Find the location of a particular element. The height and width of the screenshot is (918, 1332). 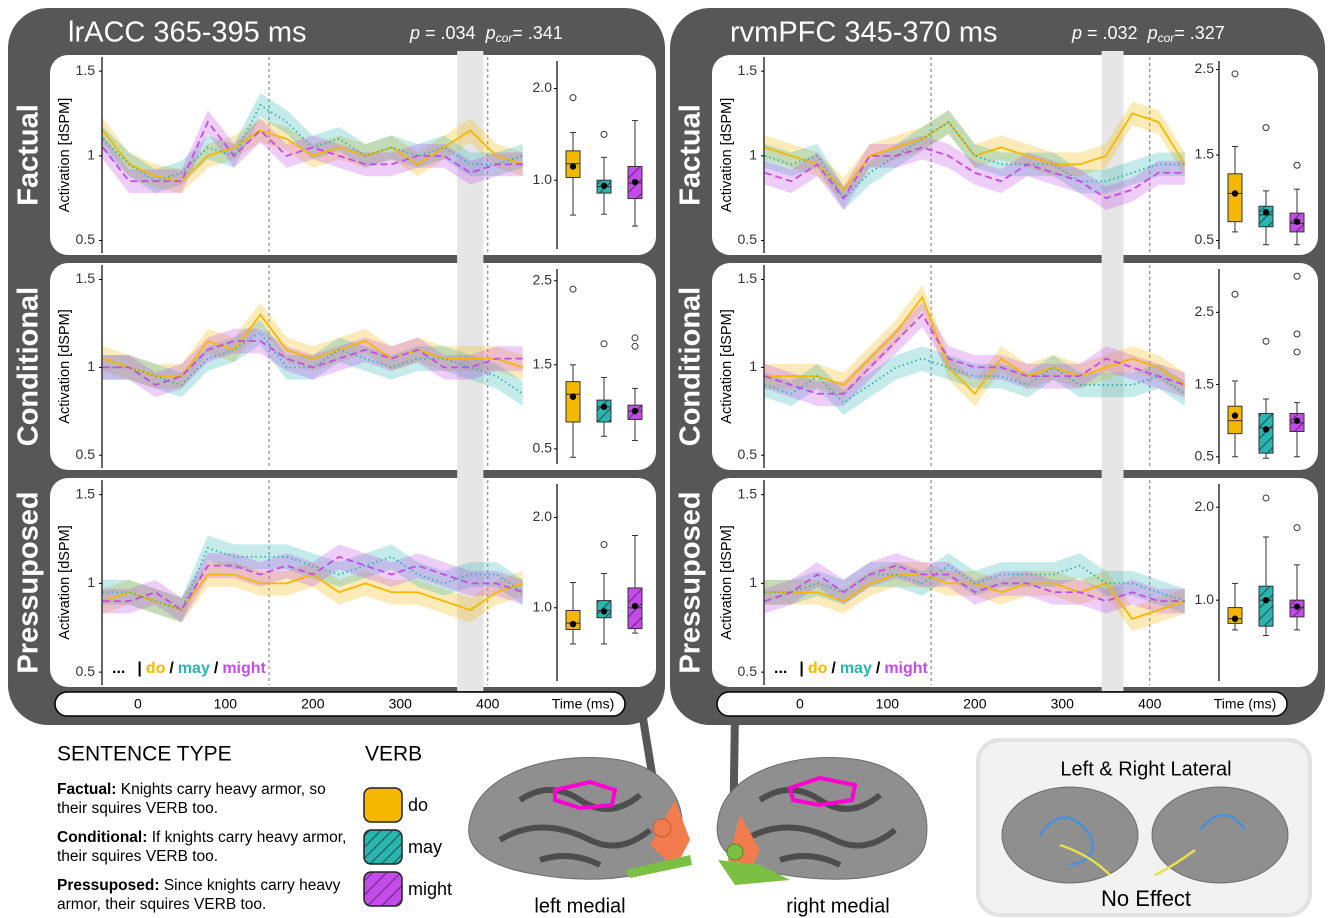

brain-right-lateral is located at coordinates (1220, 835).